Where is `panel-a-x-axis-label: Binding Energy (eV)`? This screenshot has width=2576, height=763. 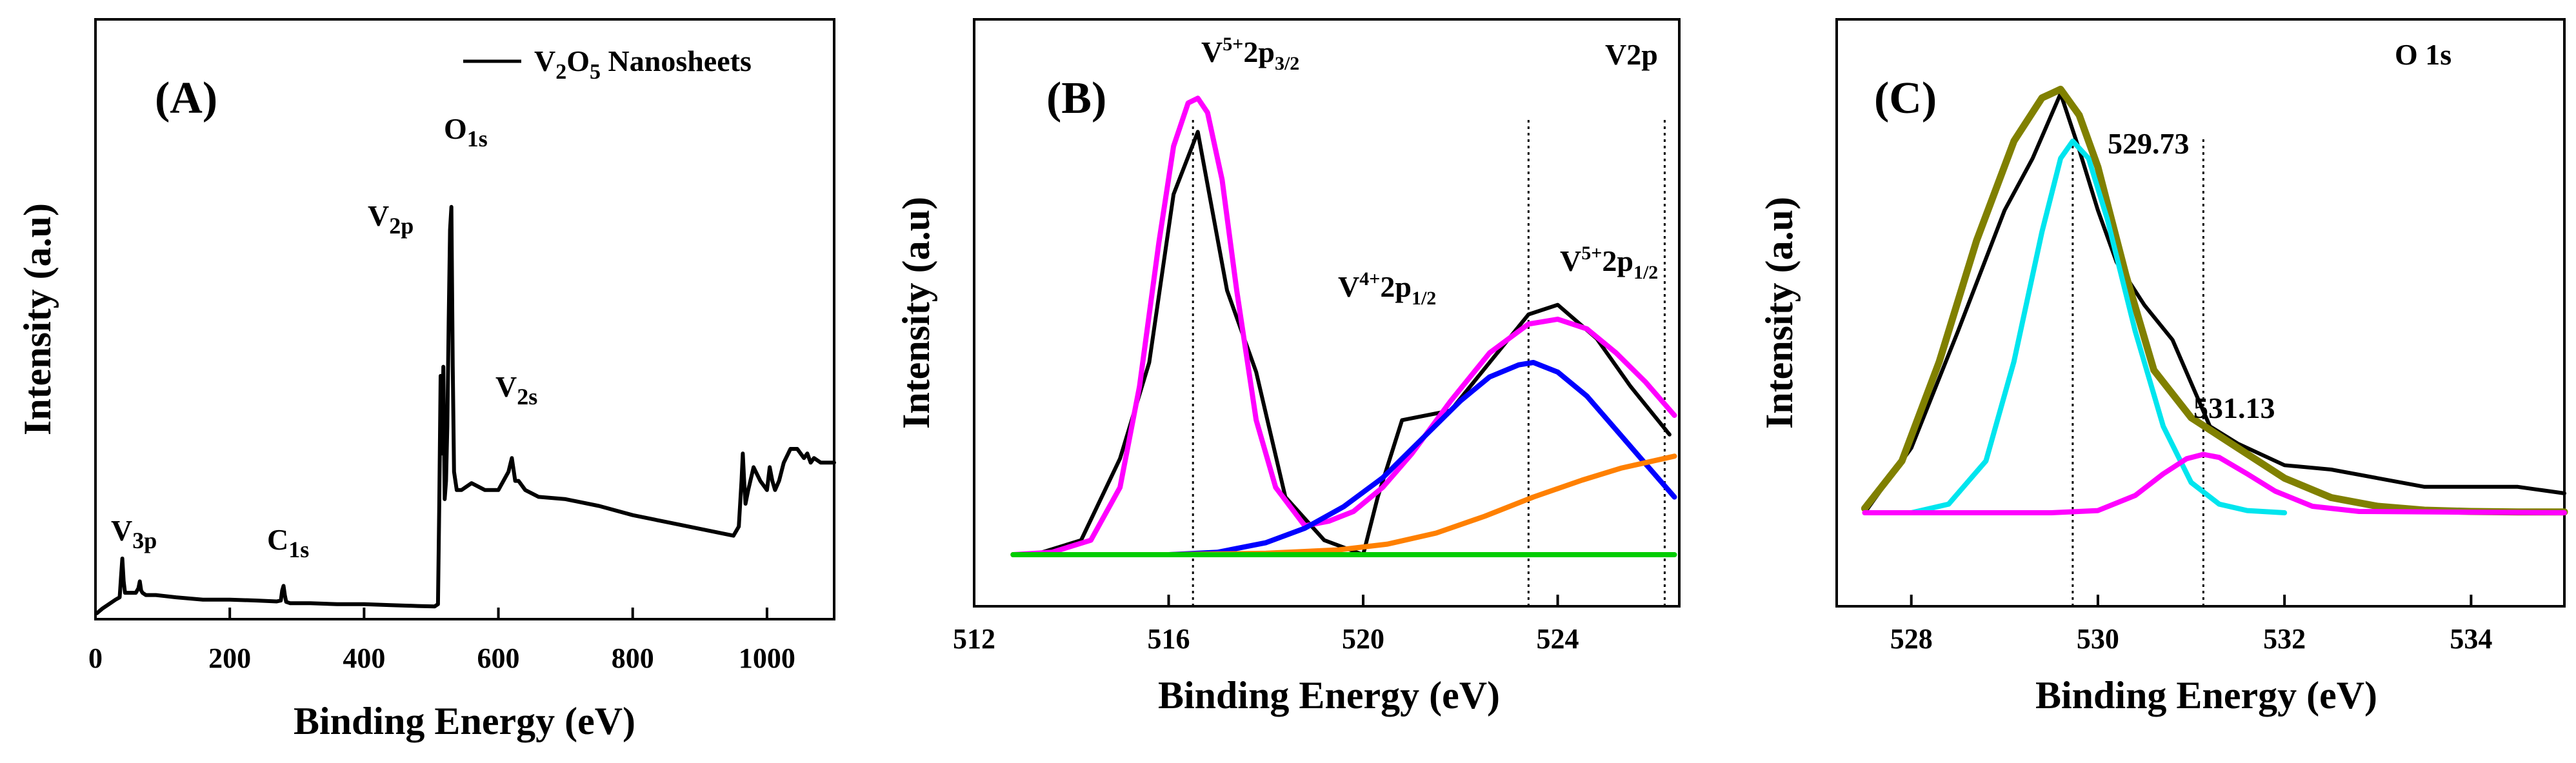
panel-a-x-axis-label: Binding Energy (eV) is located at coordinates (464, 721).